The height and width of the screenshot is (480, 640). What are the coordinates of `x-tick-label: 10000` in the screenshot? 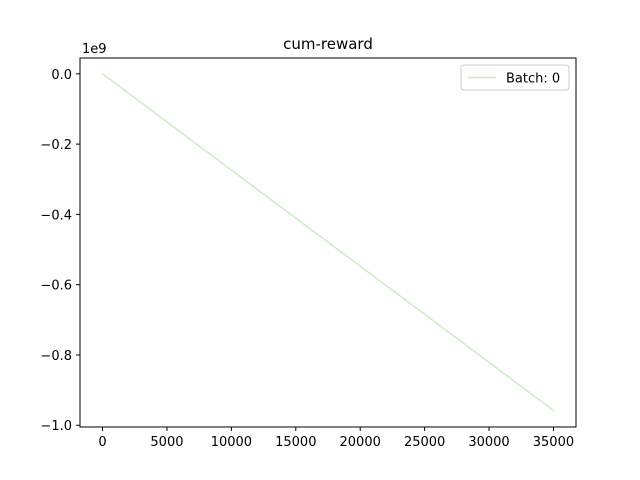 It's located at (231, 442).